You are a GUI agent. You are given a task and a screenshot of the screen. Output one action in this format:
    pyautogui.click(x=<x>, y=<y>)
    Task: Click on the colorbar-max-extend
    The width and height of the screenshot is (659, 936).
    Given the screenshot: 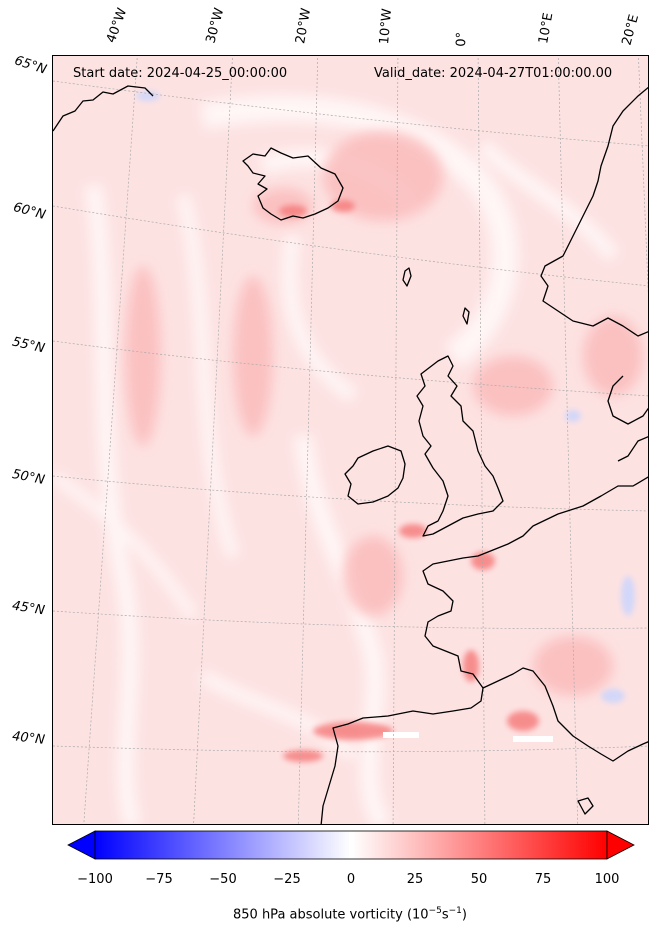 What is the action you would take?
    pyautogui.click(x=620, y=845)
    